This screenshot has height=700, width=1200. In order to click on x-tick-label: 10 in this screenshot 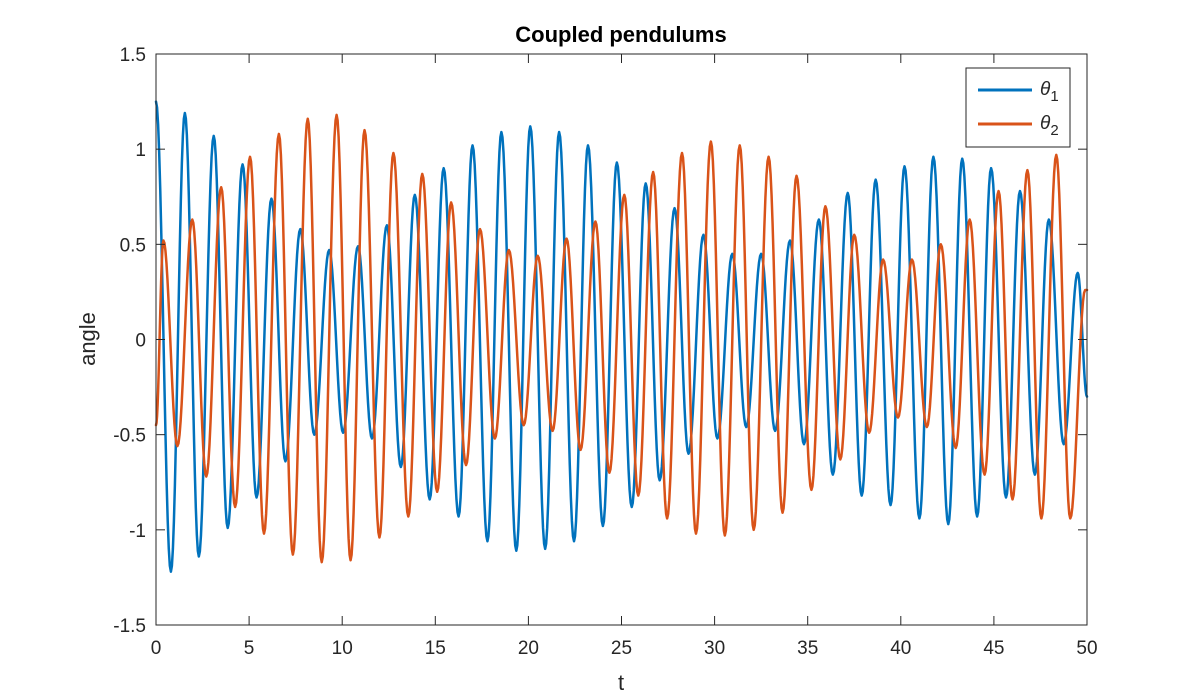, I will do `click(342, 648)`.